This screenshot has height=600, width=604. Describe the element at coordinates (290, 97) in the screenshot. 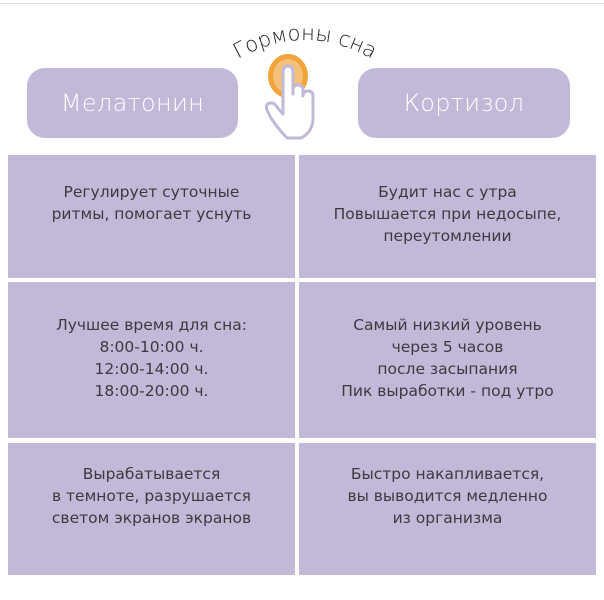

I see `hand-pointer-icon` at that location.